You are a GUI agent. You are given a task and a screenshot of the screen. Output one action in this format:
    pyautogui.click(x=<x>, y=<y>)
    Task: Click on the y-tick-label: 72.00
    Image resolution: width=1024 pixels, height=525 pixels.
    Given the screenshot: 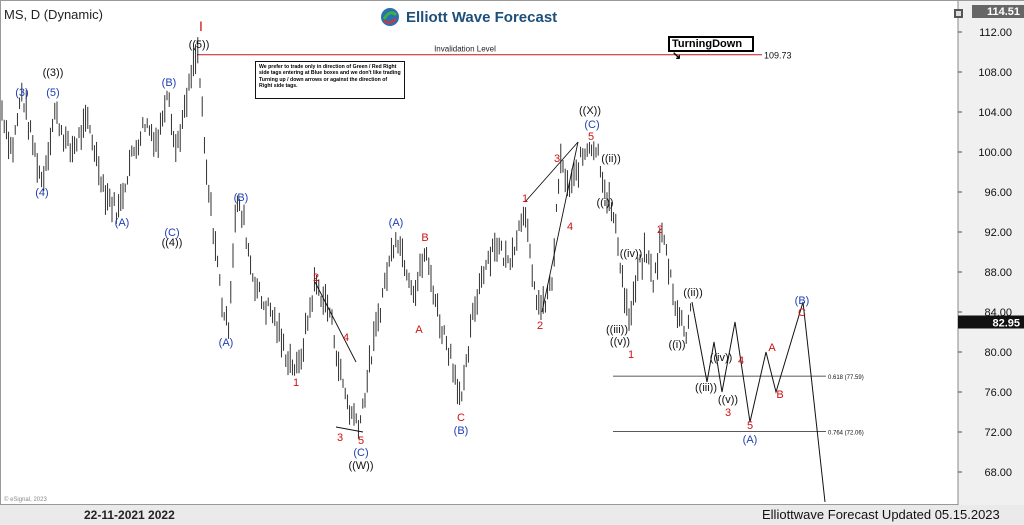 What is the action you would take?
    pyautogui.click(x=998, y=433)
    